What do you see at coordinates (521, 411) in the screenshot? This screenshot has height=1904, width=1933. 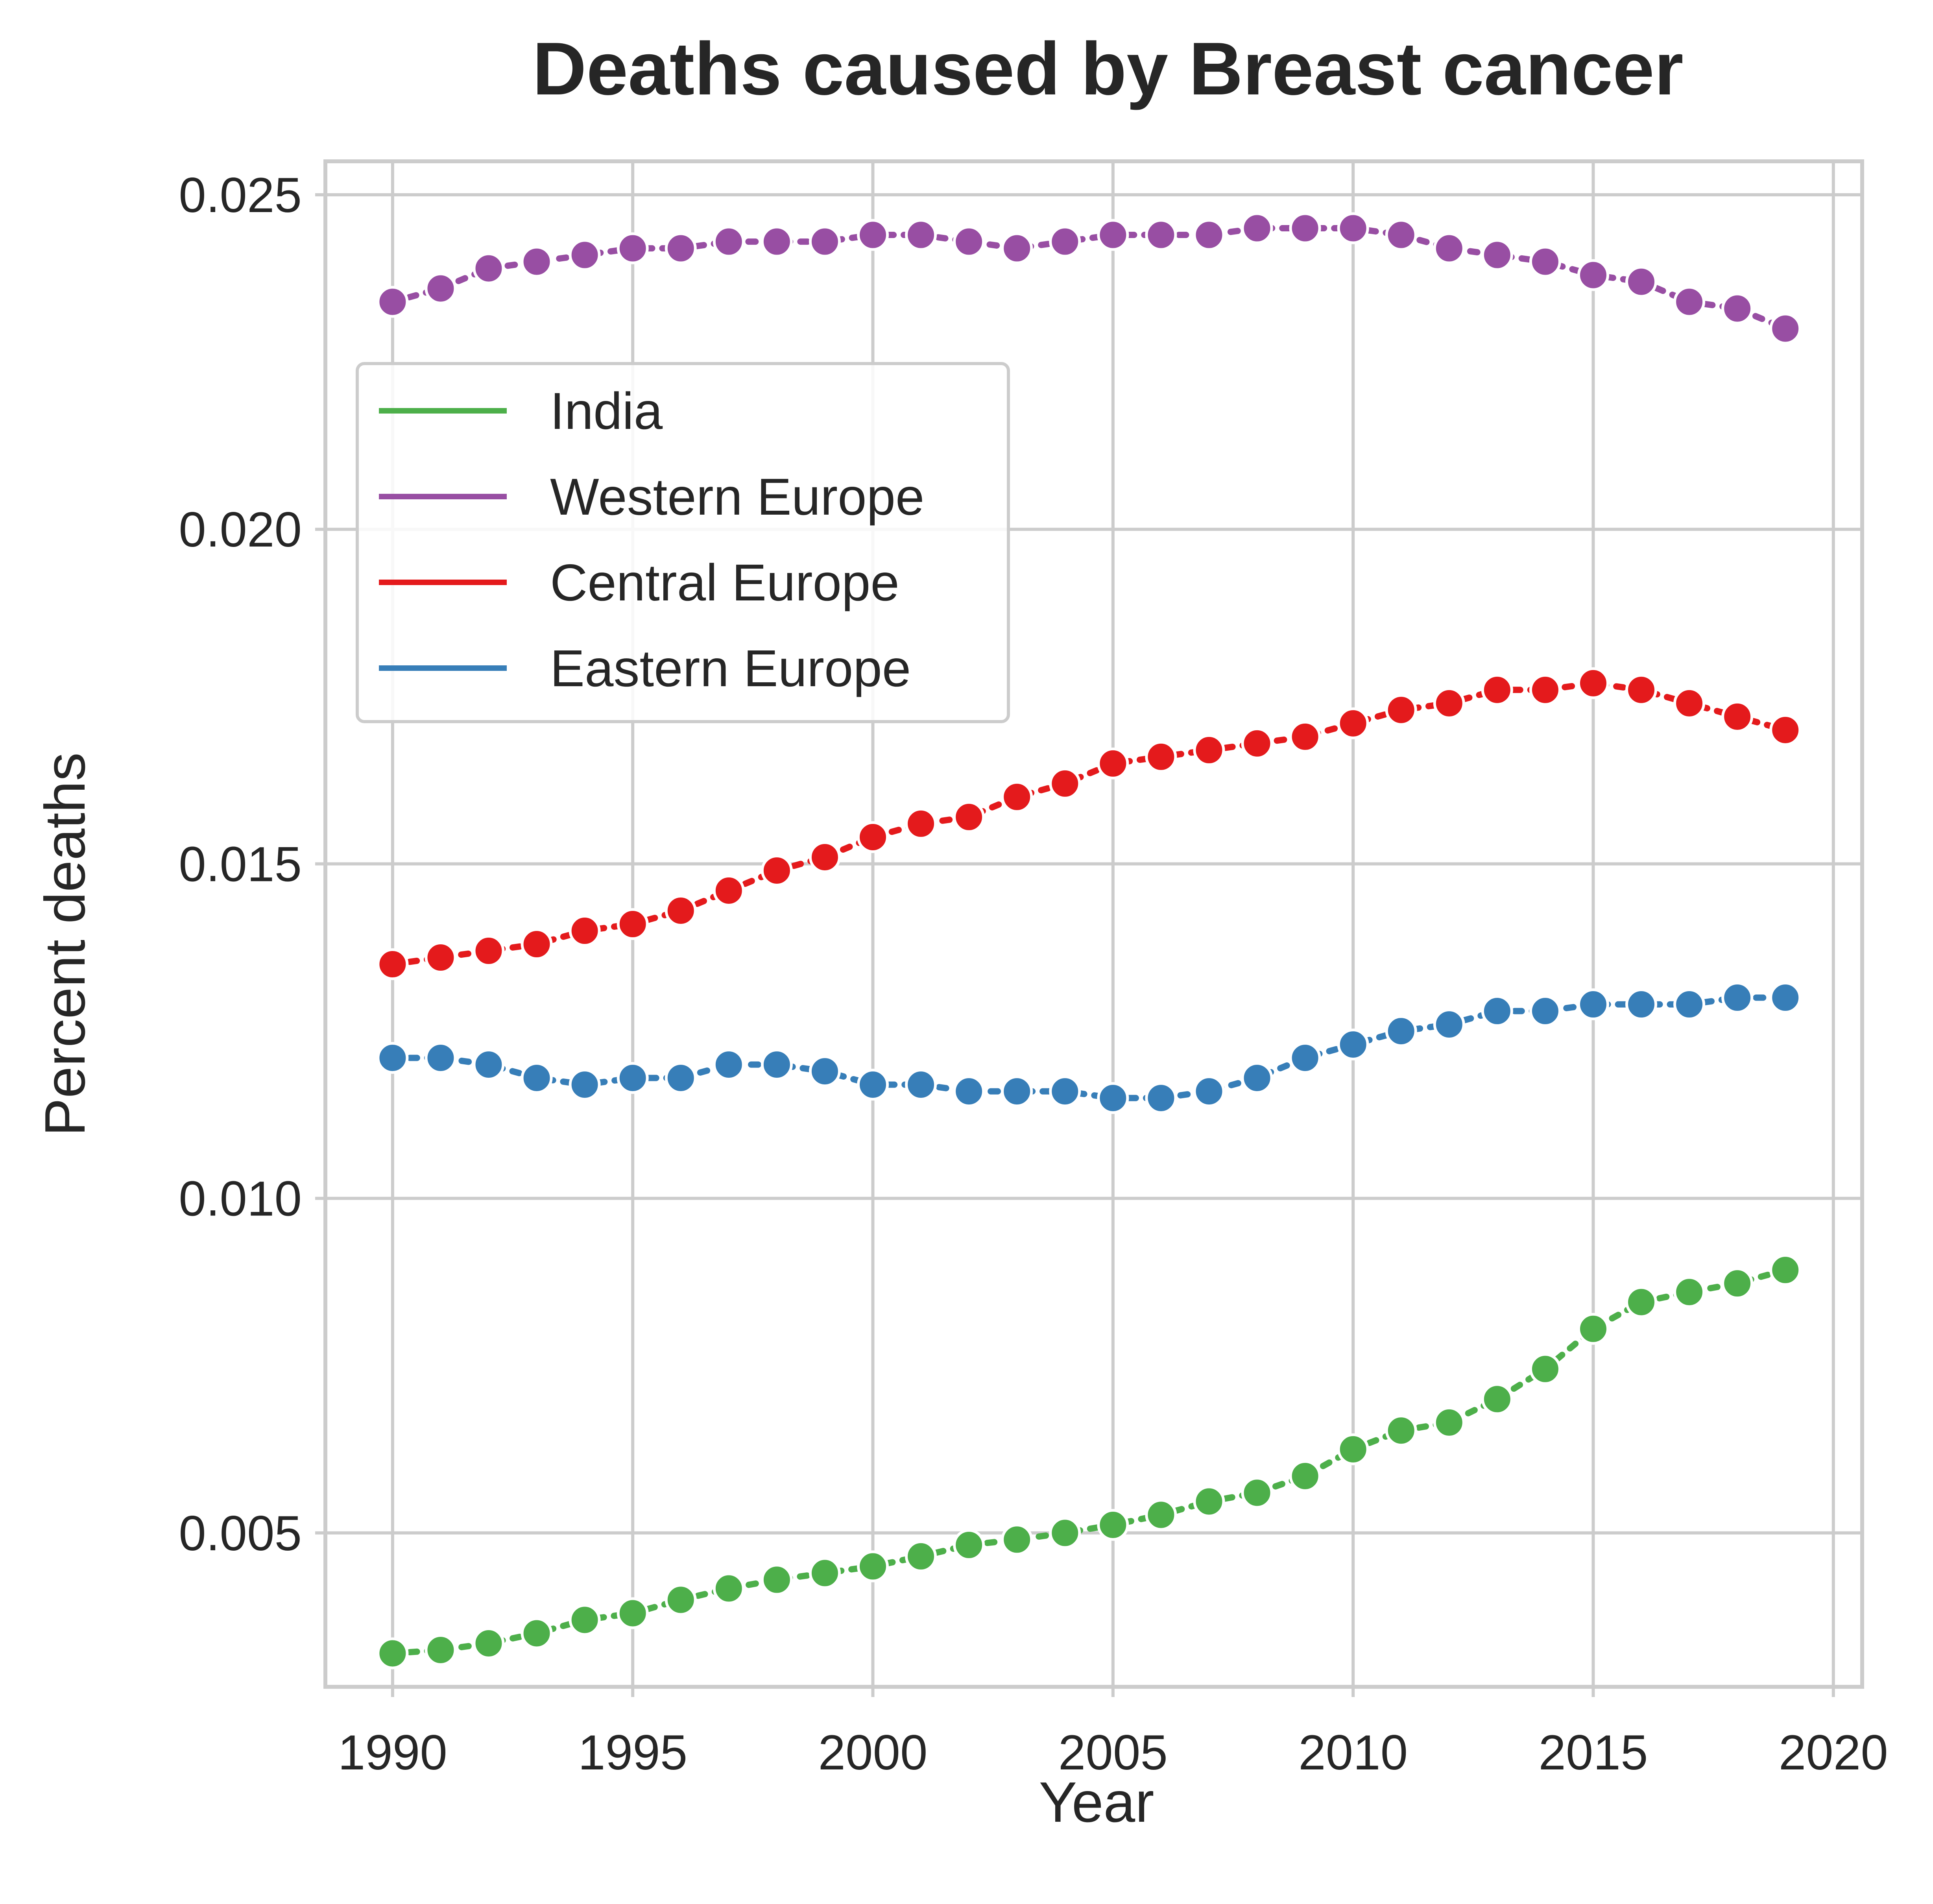 I see `legend-item: India` at bounding box center [521, 411].